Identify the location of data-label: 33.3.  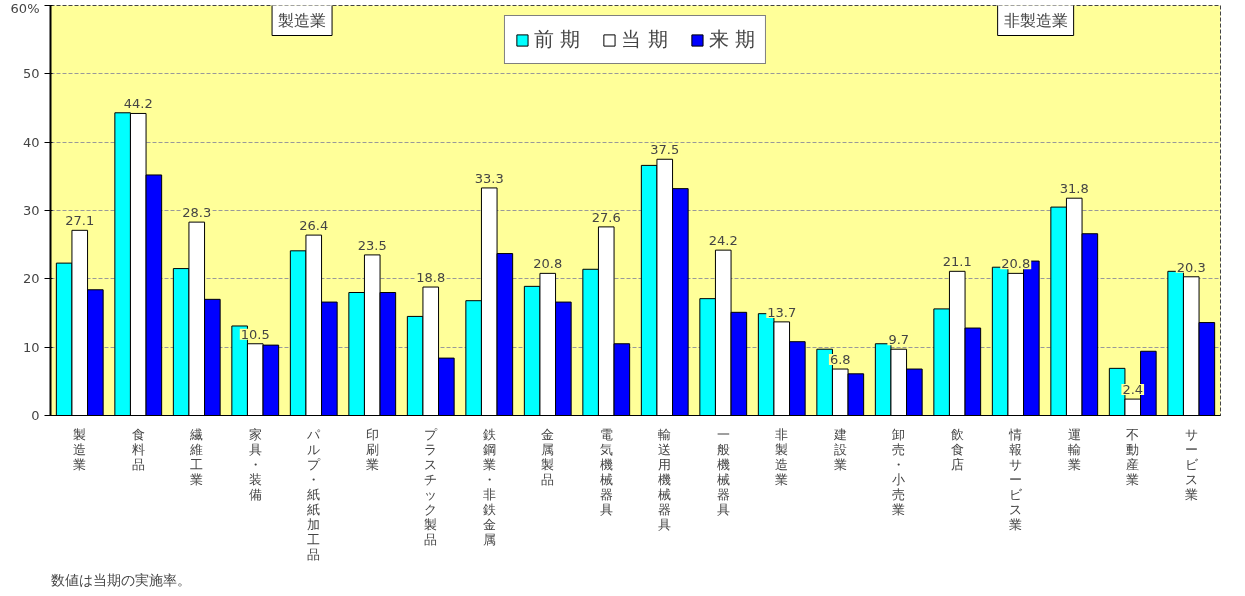
(489, 178).